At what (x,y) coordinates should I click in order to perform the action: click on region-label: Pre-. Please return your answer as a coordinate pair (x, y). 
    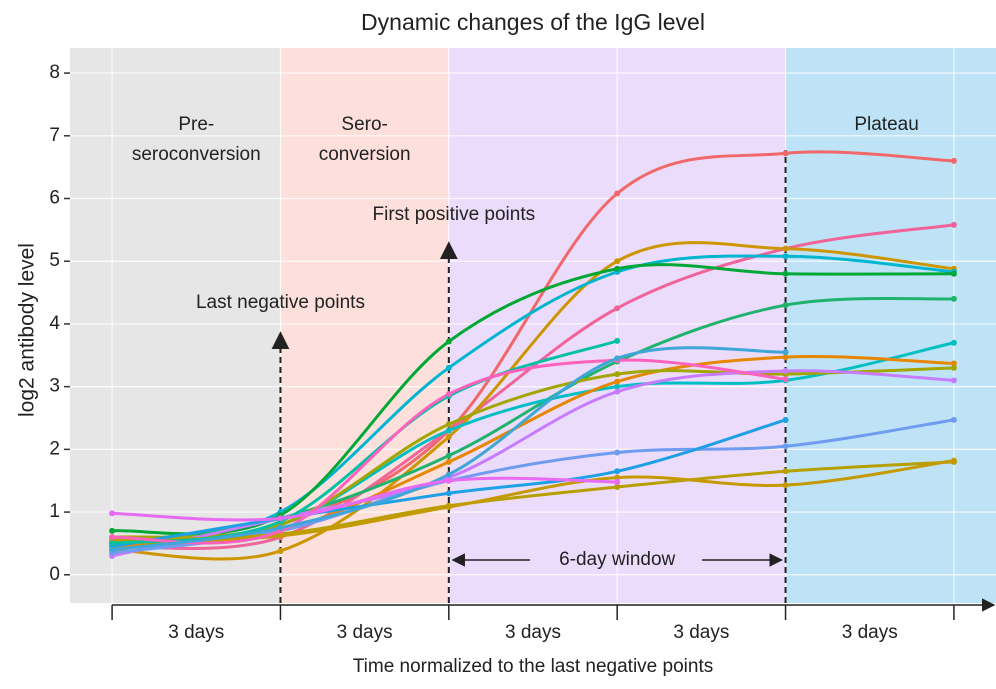
    Looking at the image, I should click on (196, 124).